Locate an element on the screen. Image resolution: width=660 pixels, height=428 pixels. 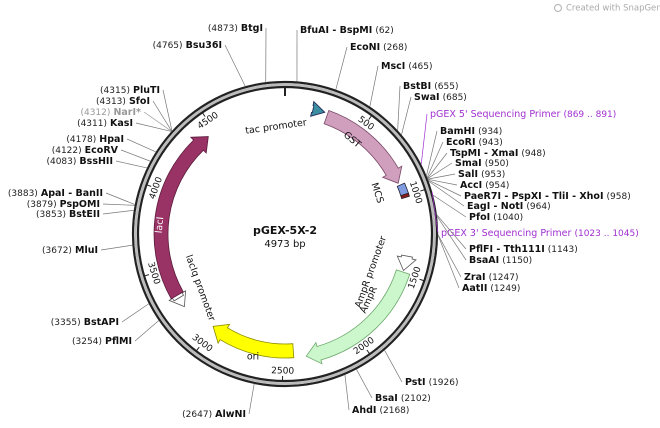
site-label: PaeR7I - PspXI - TliI - XhoI (958) is located at coordinates (547, 196).